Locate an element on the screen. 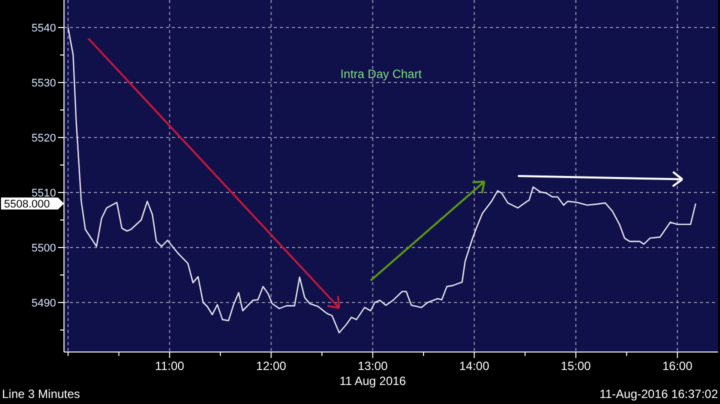 Image resolution: width=720 pixels, height=404 pixels. x-tick-label: 14:00 is located at coordinates (474, 366).